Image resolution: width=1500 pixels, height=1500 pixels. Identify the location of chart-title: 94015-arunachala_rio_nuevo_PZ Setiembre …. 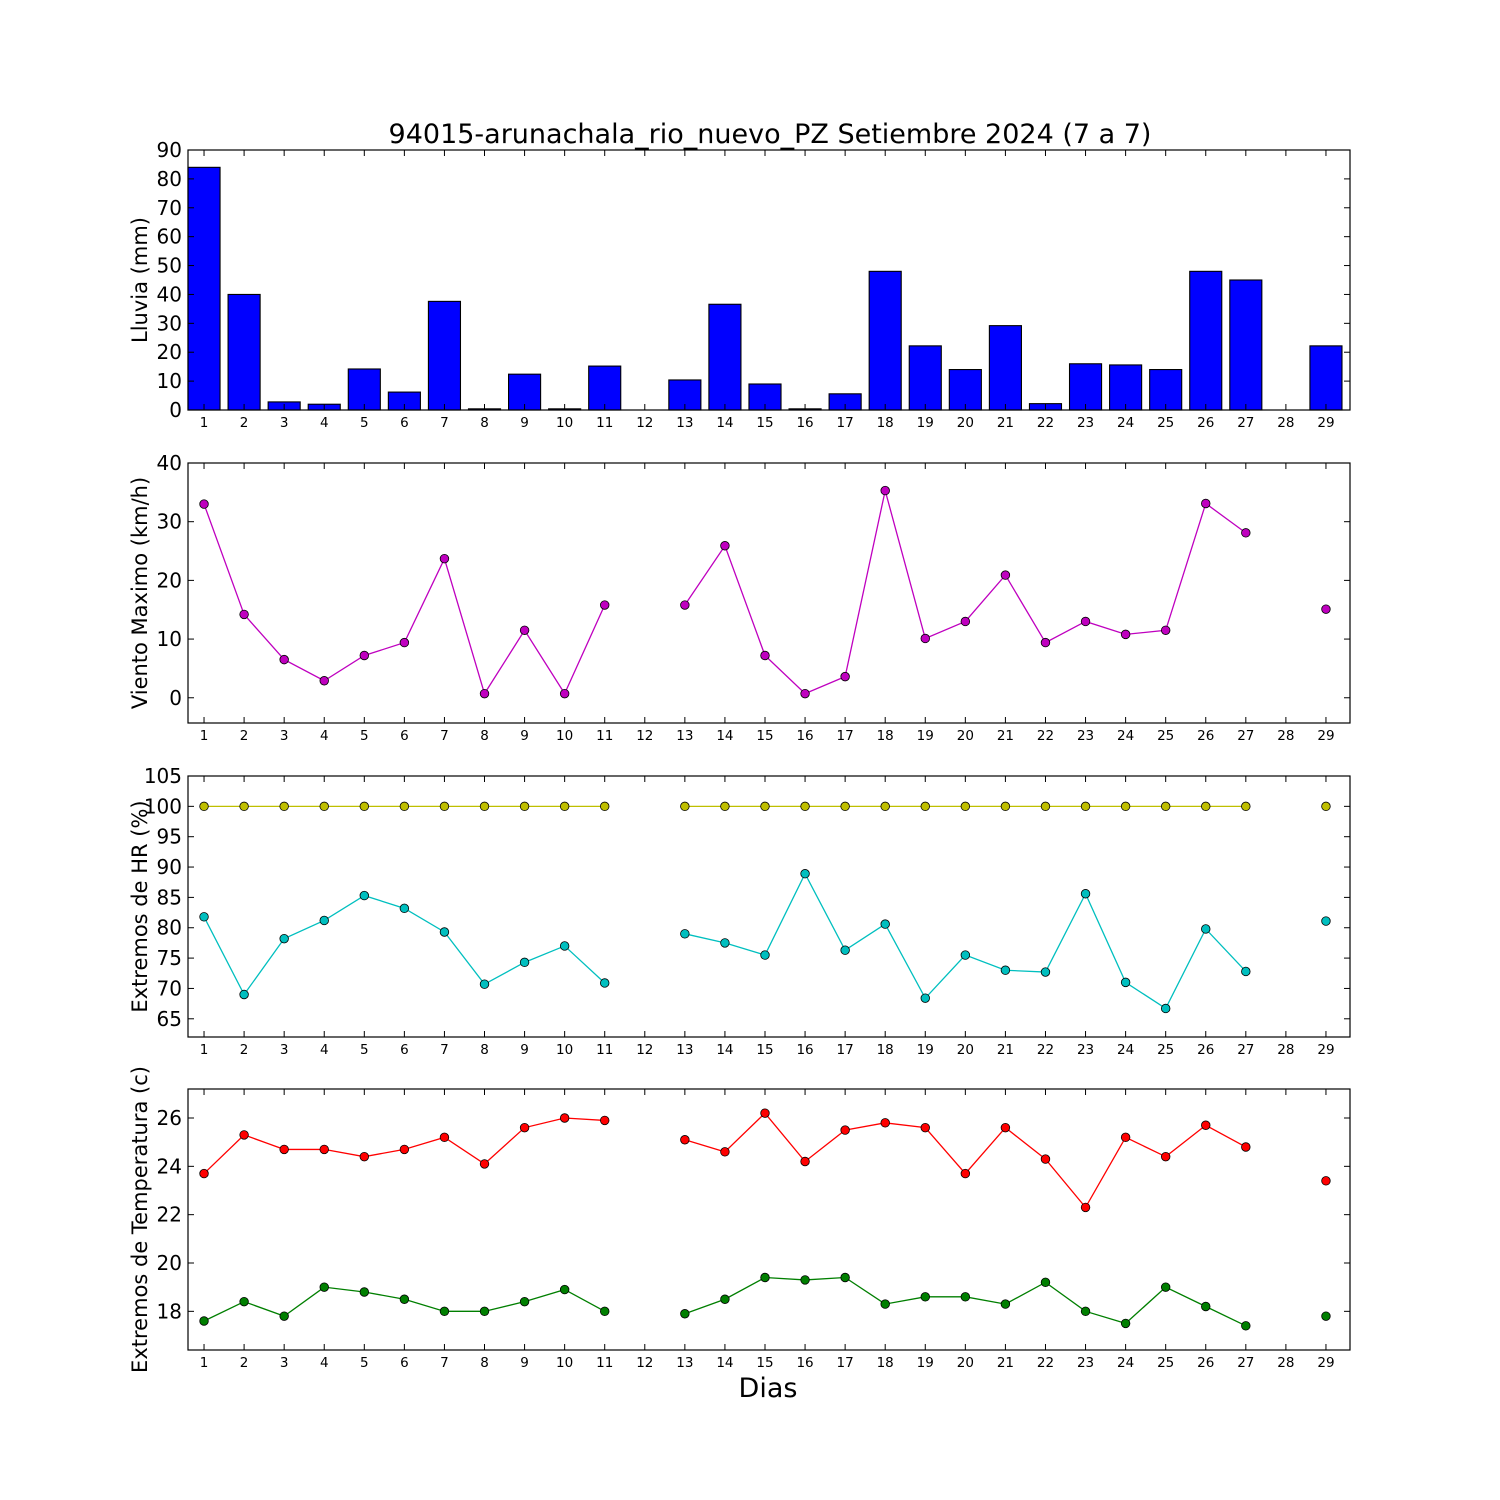
(770, 134).